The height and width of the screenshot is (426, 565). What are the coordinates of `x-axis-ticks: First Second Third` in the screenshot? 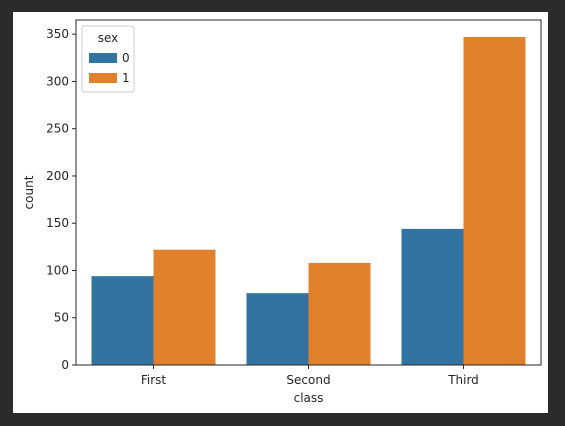 It's located at (310, 376).